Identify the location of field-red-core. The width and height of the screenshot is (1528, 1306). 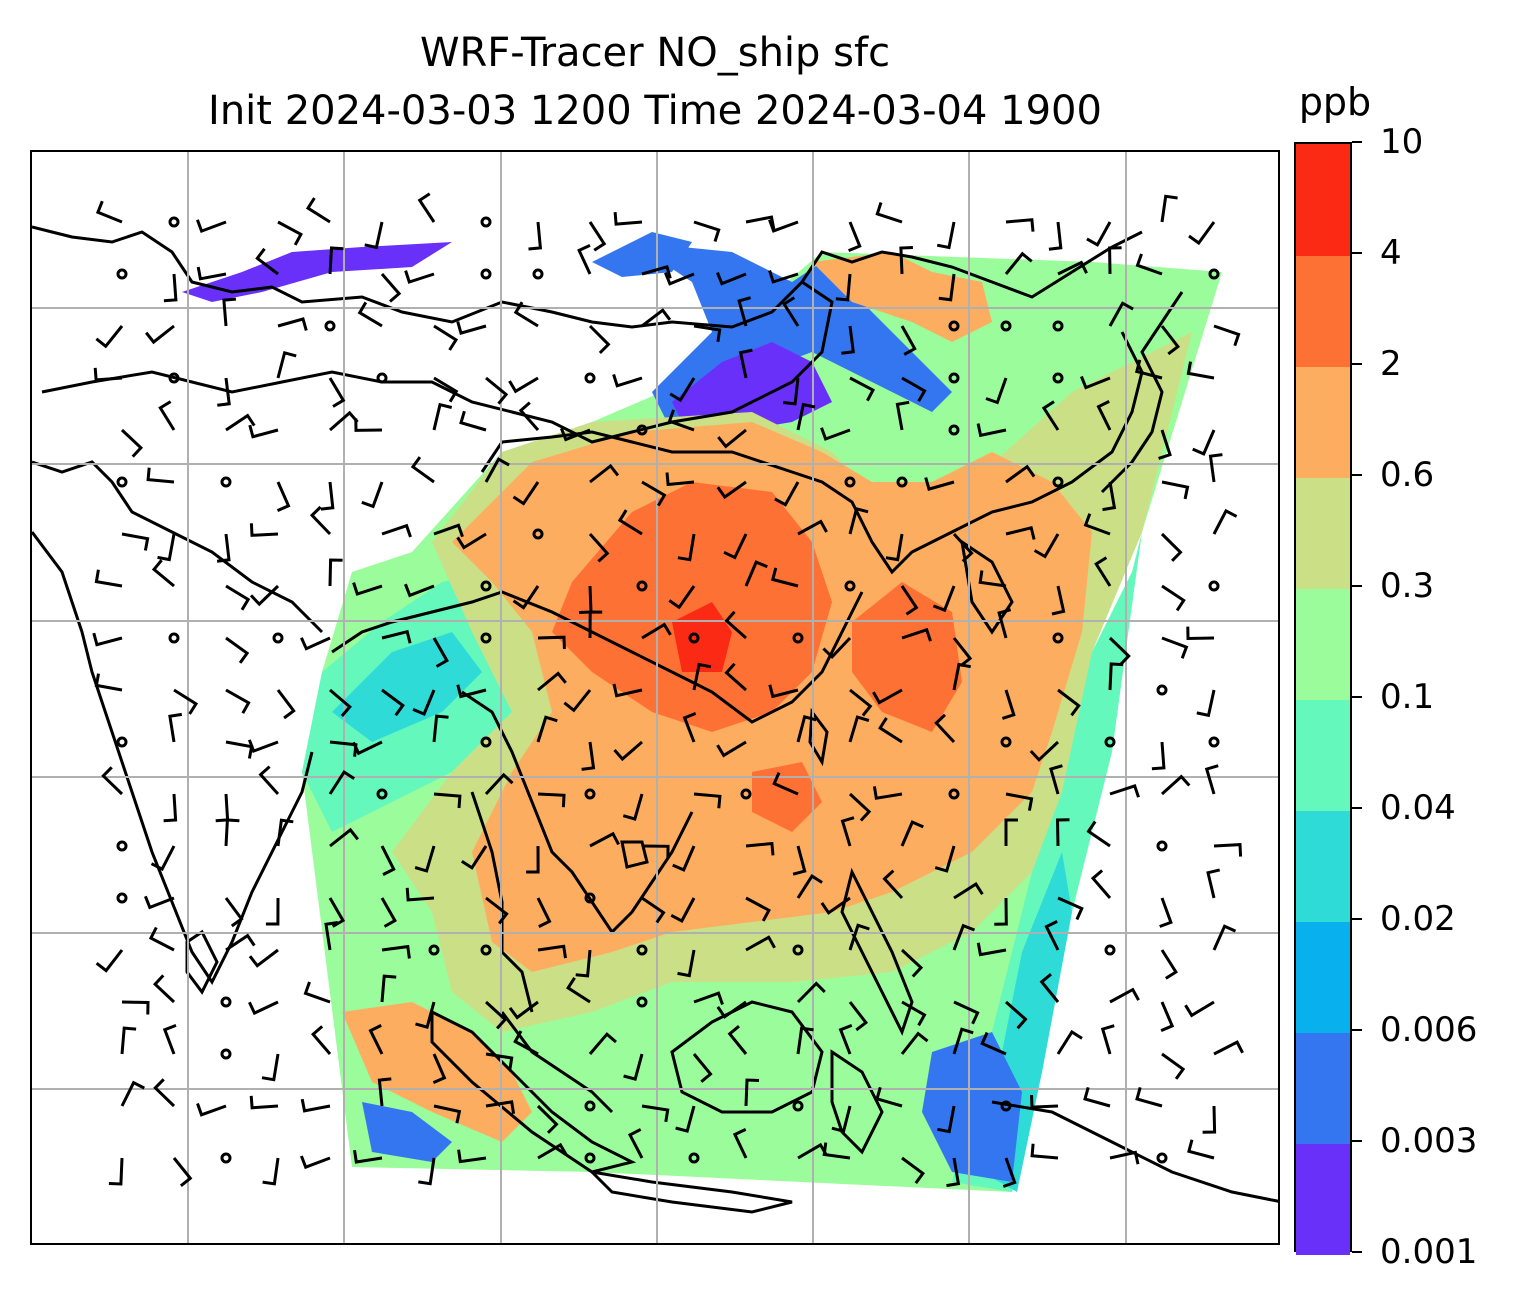
(702, 637).